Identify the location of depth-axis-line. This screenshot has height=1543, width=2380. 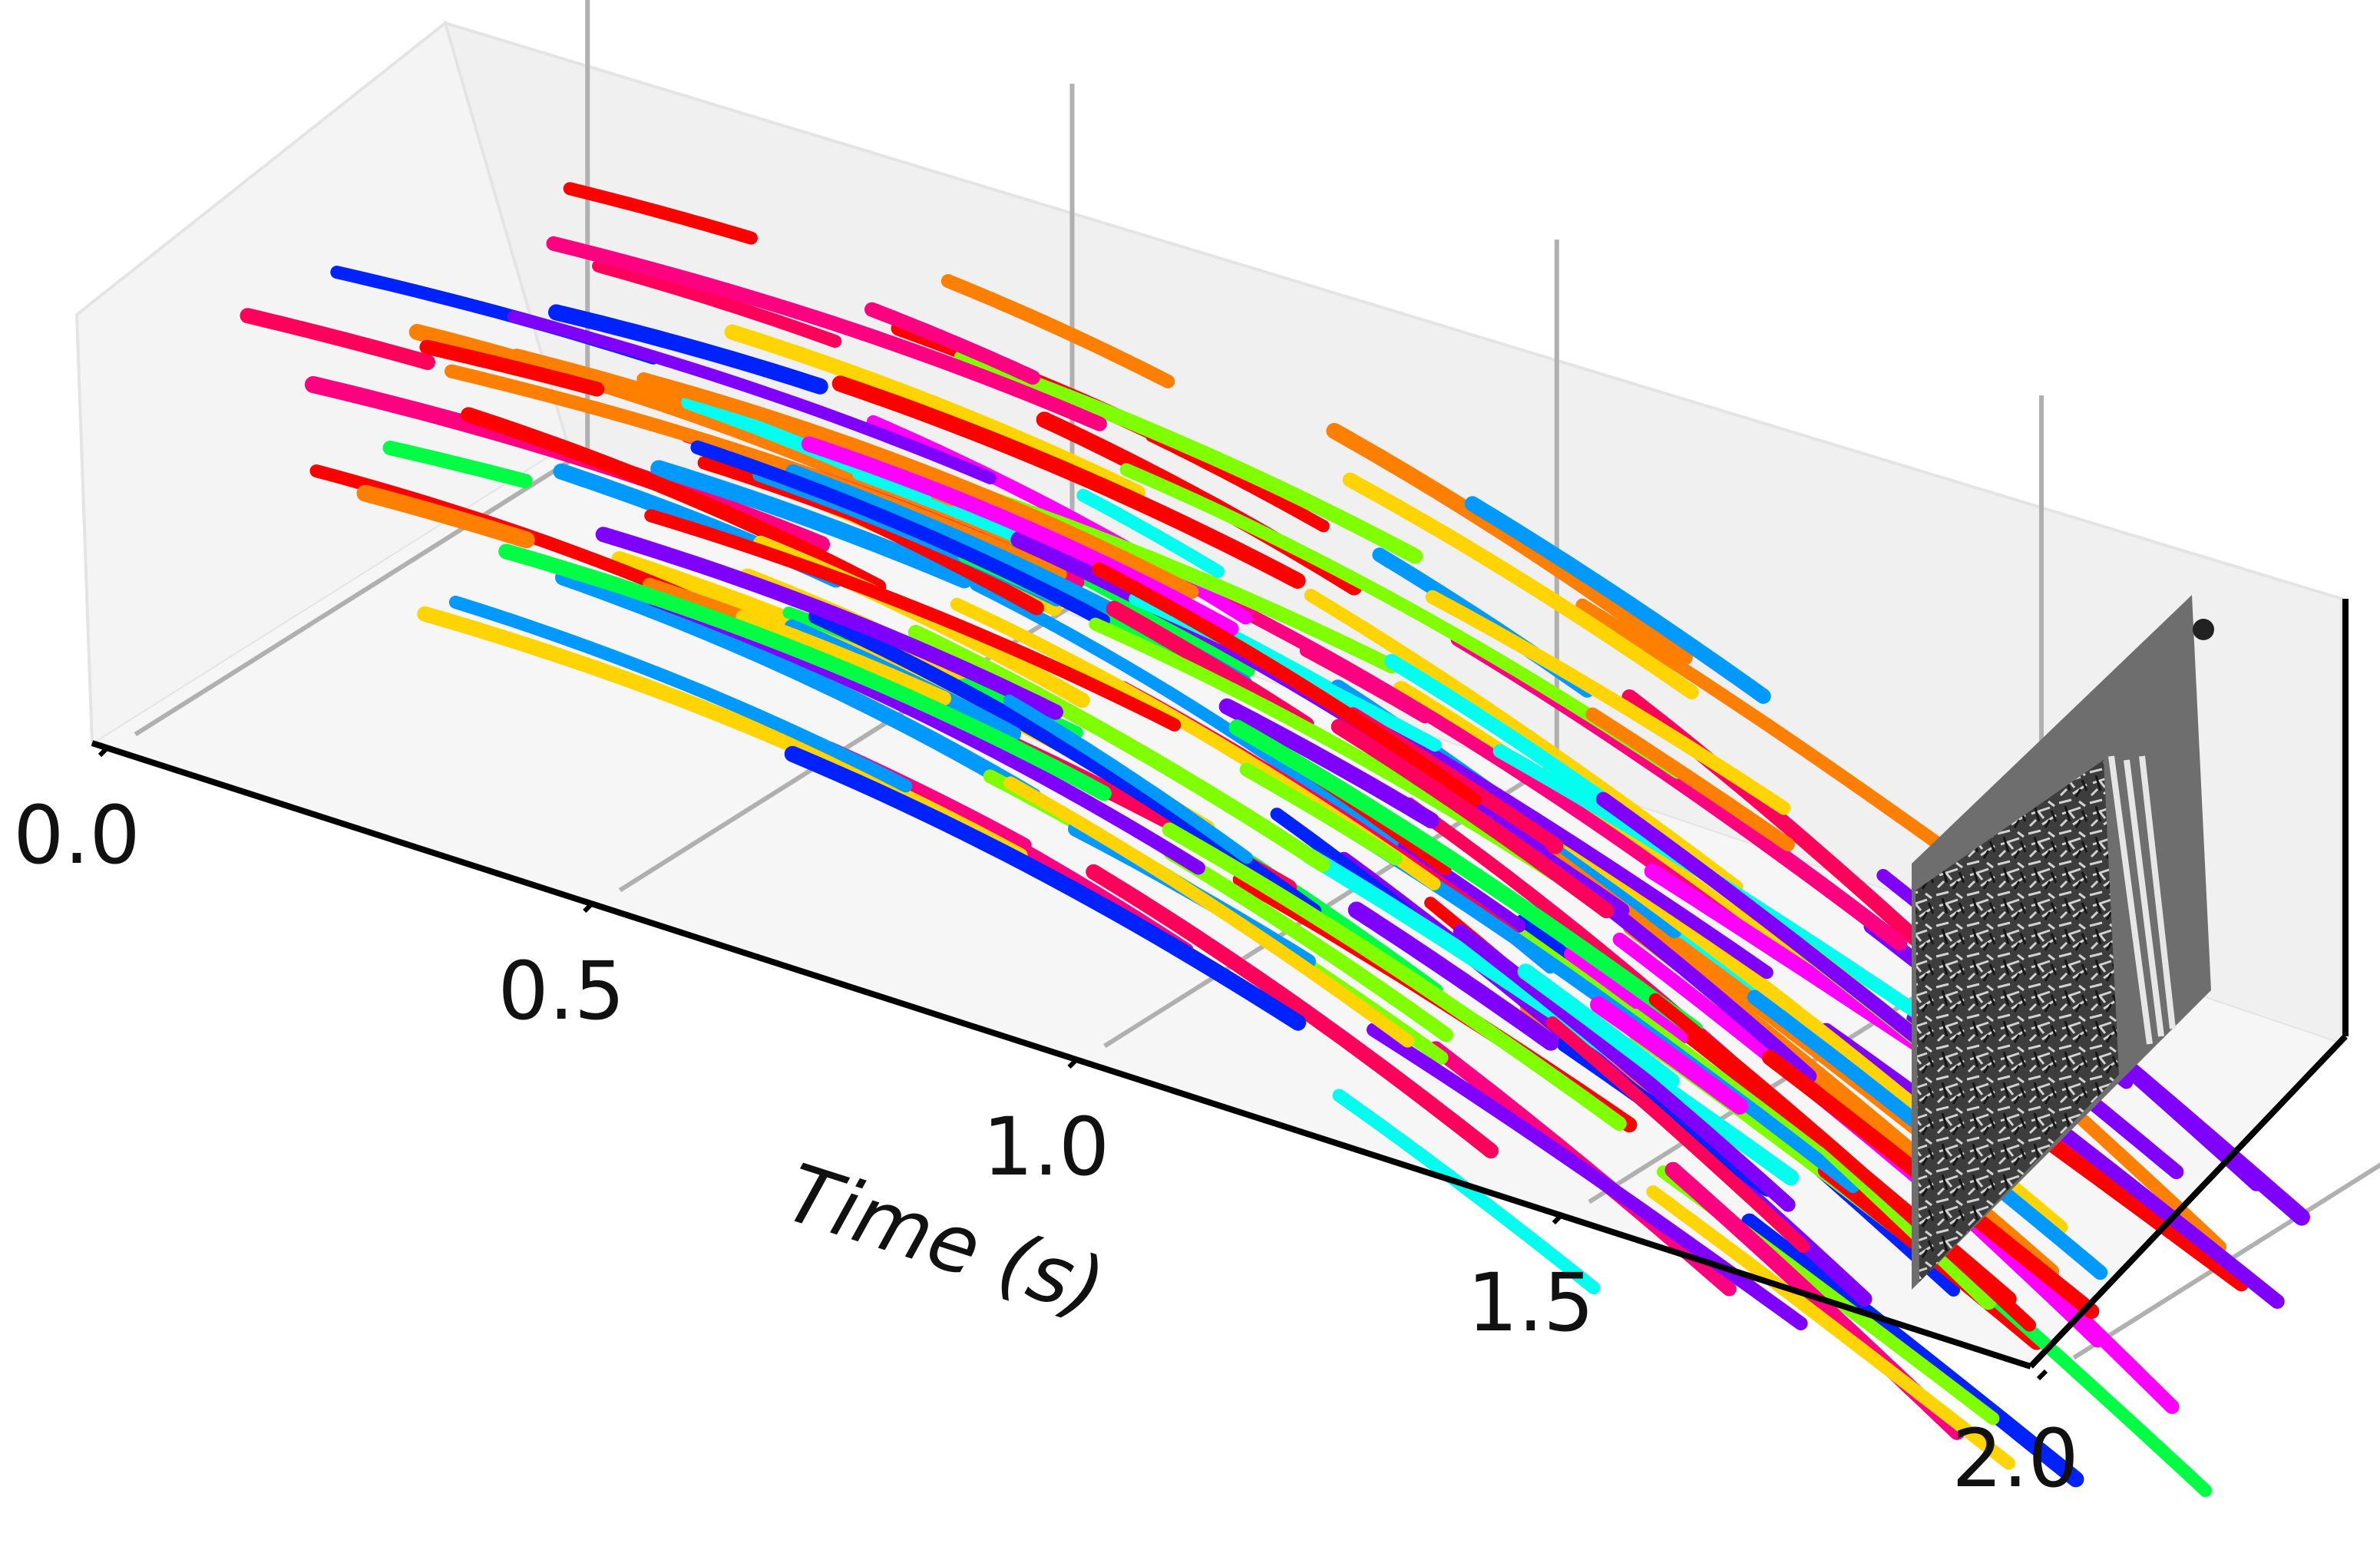
(2188, 1201).